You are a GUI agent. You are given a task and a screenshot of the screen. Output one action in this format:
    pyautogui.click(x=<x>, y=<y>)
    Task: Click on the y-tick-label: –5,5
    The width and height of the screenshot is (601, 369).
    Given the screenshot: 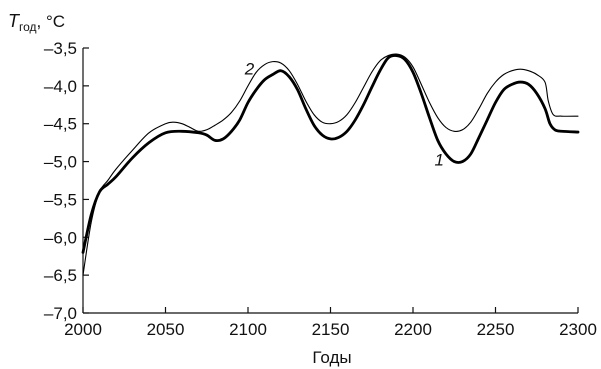 What is the action you would take?
    pyautogui.click(x=60, y=199)
    